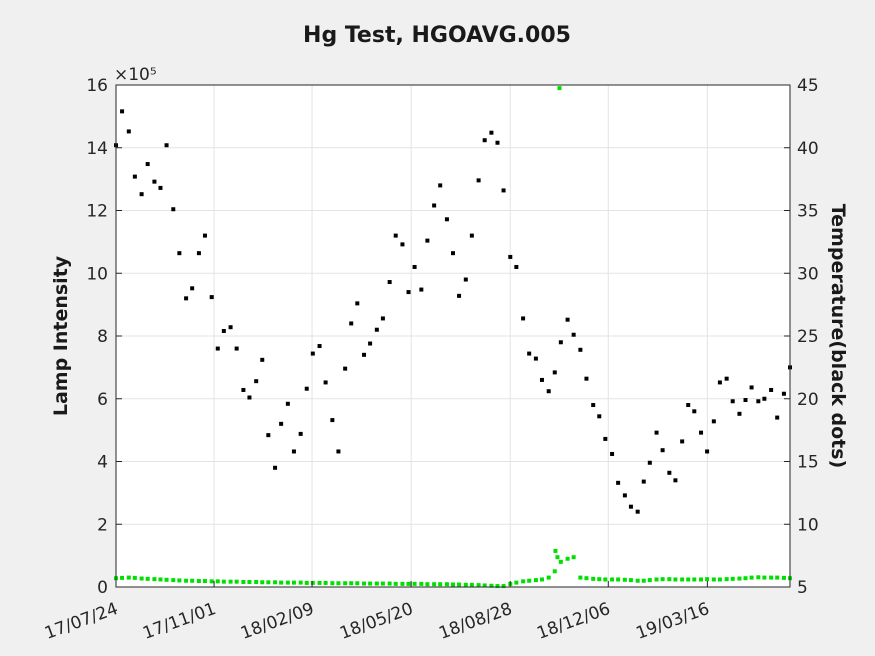  I want to click on x-tick-label: 17/11/01, so click(179, 621).